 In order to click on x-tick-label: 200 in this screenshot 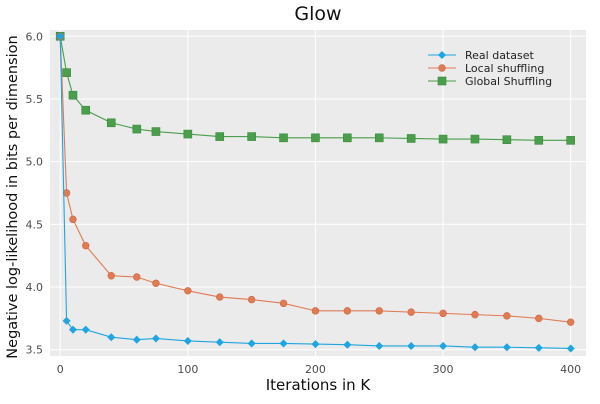, I will do `click(315, 369)`.